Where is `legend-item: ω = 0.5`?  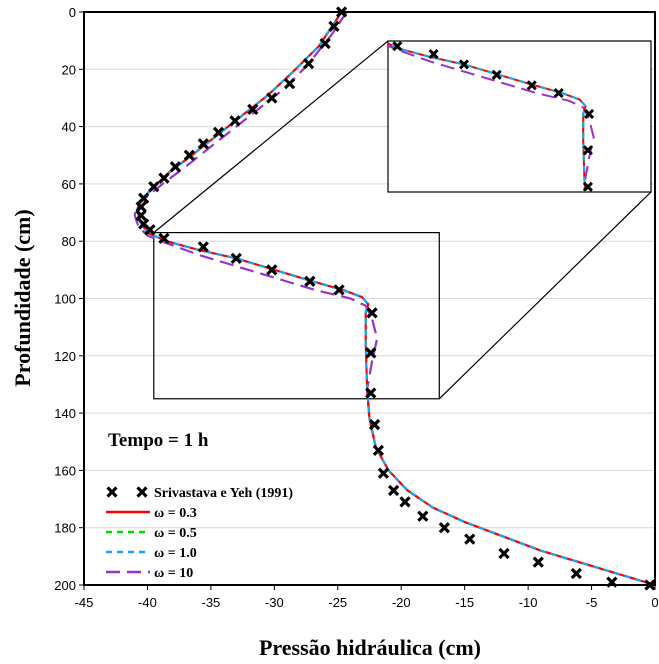
legend-item: ω = 0.5 is located at coordinates (151, 533).